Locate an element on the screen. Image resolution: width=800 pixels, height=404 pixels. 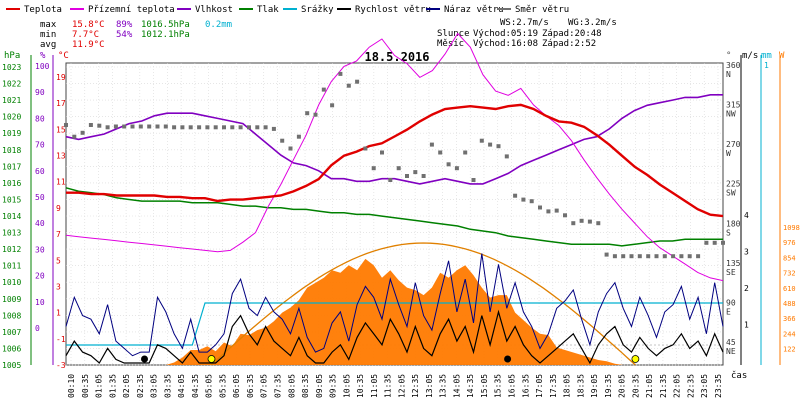
tick-hpa: 1022 is located at coordinates (11, 84).